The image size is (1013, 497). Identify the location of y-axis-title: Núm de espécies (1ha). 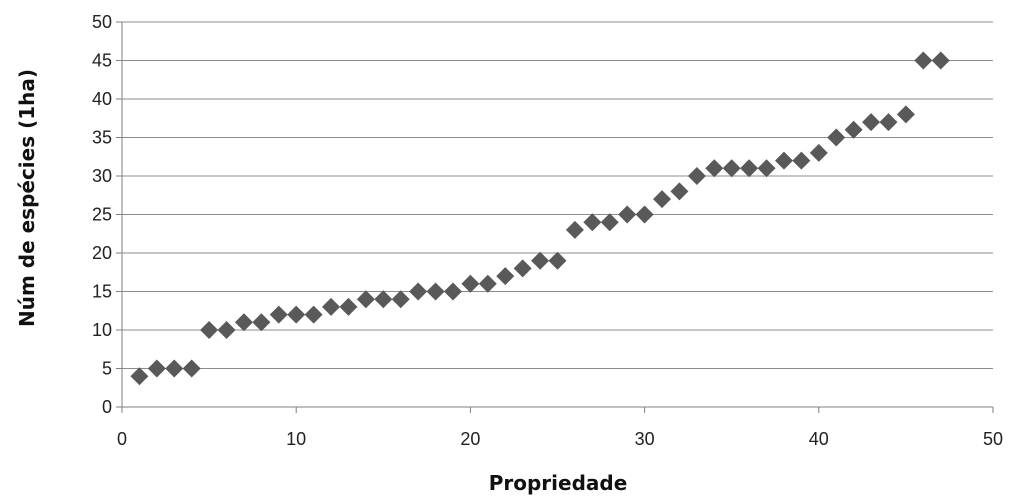
(27, 198).